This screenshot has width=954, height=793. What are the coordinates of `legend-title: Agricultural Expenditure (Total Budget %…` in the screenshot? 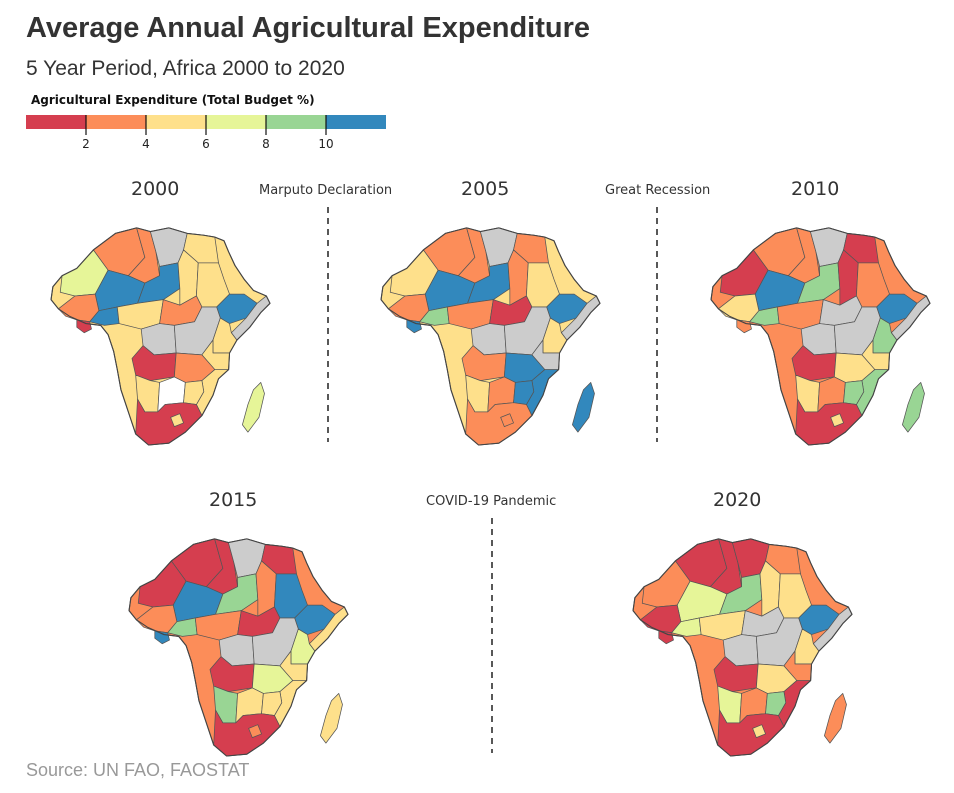 It's located at (173, 100).